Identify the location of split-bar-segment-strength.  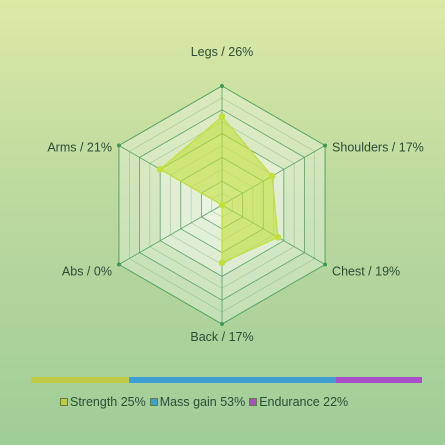
(80, 380).